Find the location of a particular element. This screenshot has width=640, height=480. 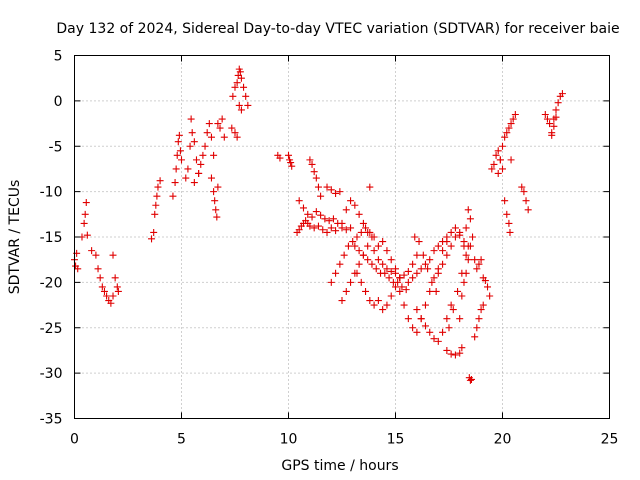

series-arc-h is located at coordinates (204, 153).